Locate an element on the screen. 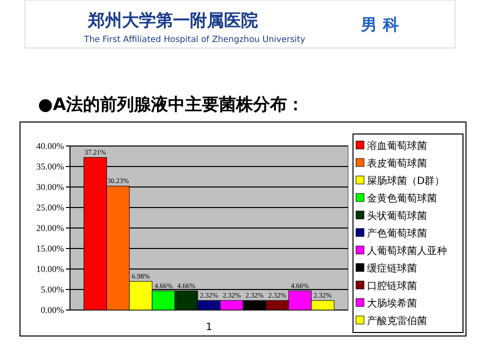  y-tick-label: 0.00% is located at coordinates (52, 310).